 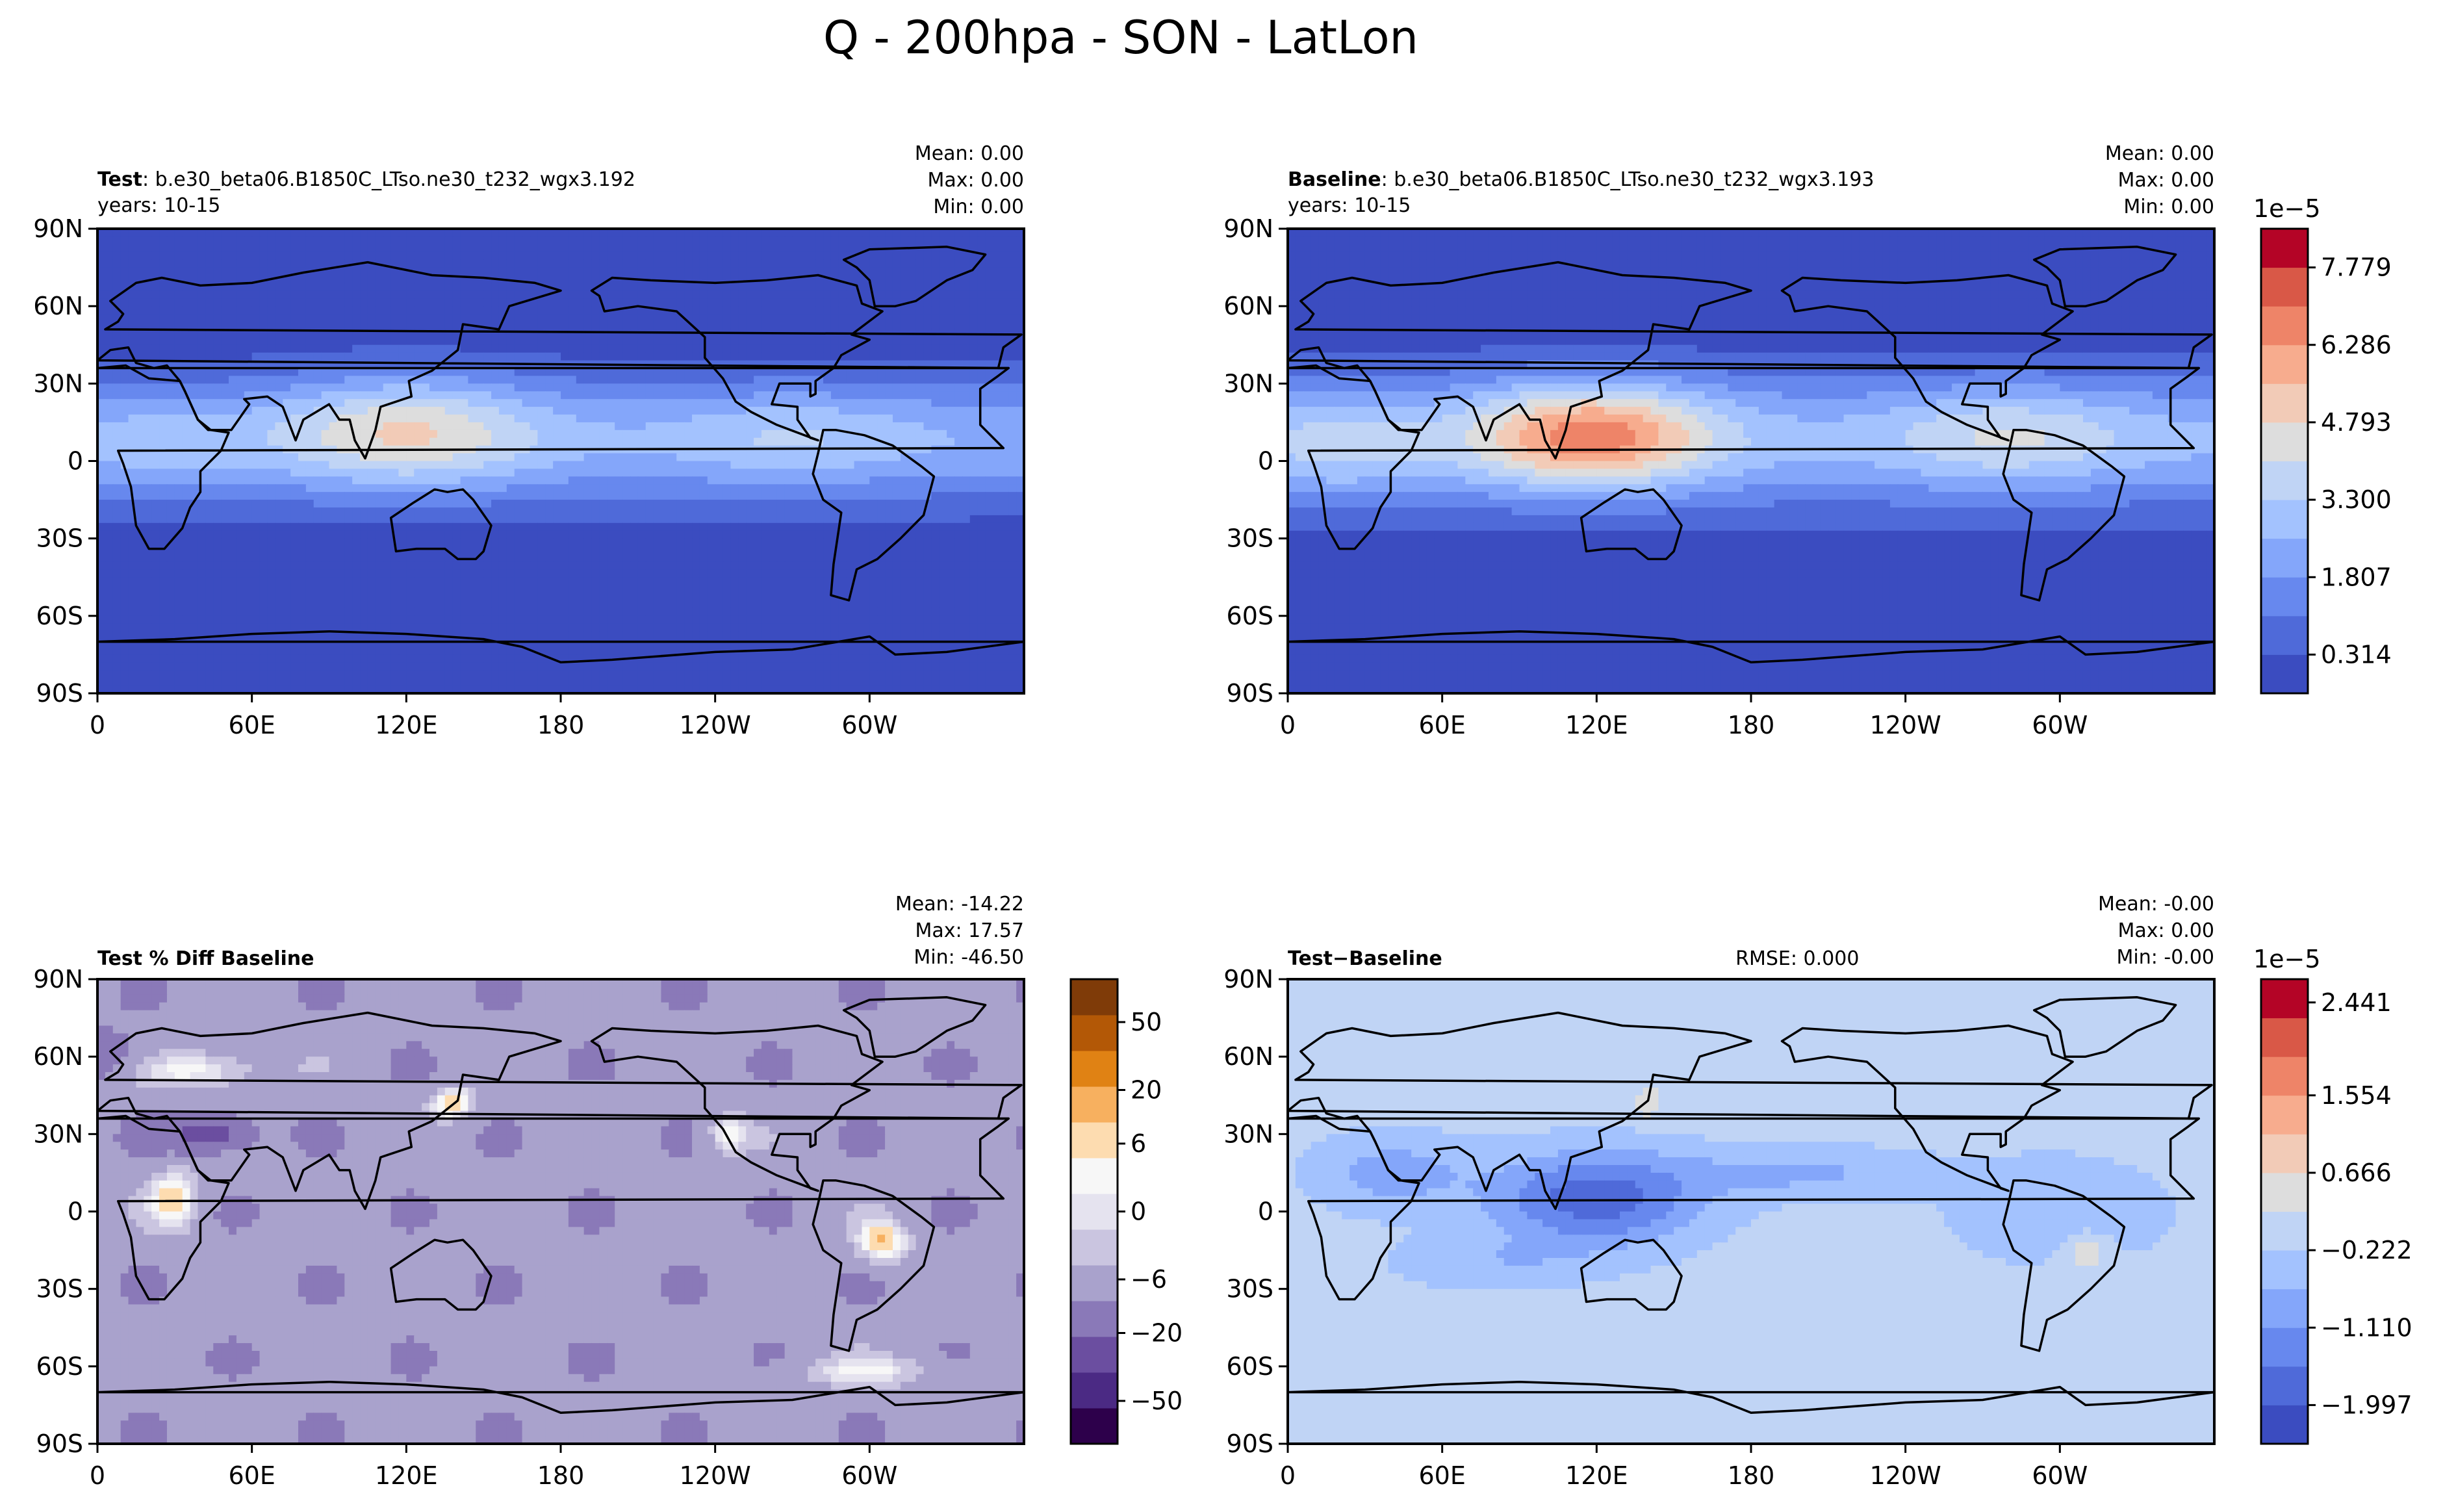 I want to click on colorbar-tick-label: −6, so click(x=1149, y=1279).